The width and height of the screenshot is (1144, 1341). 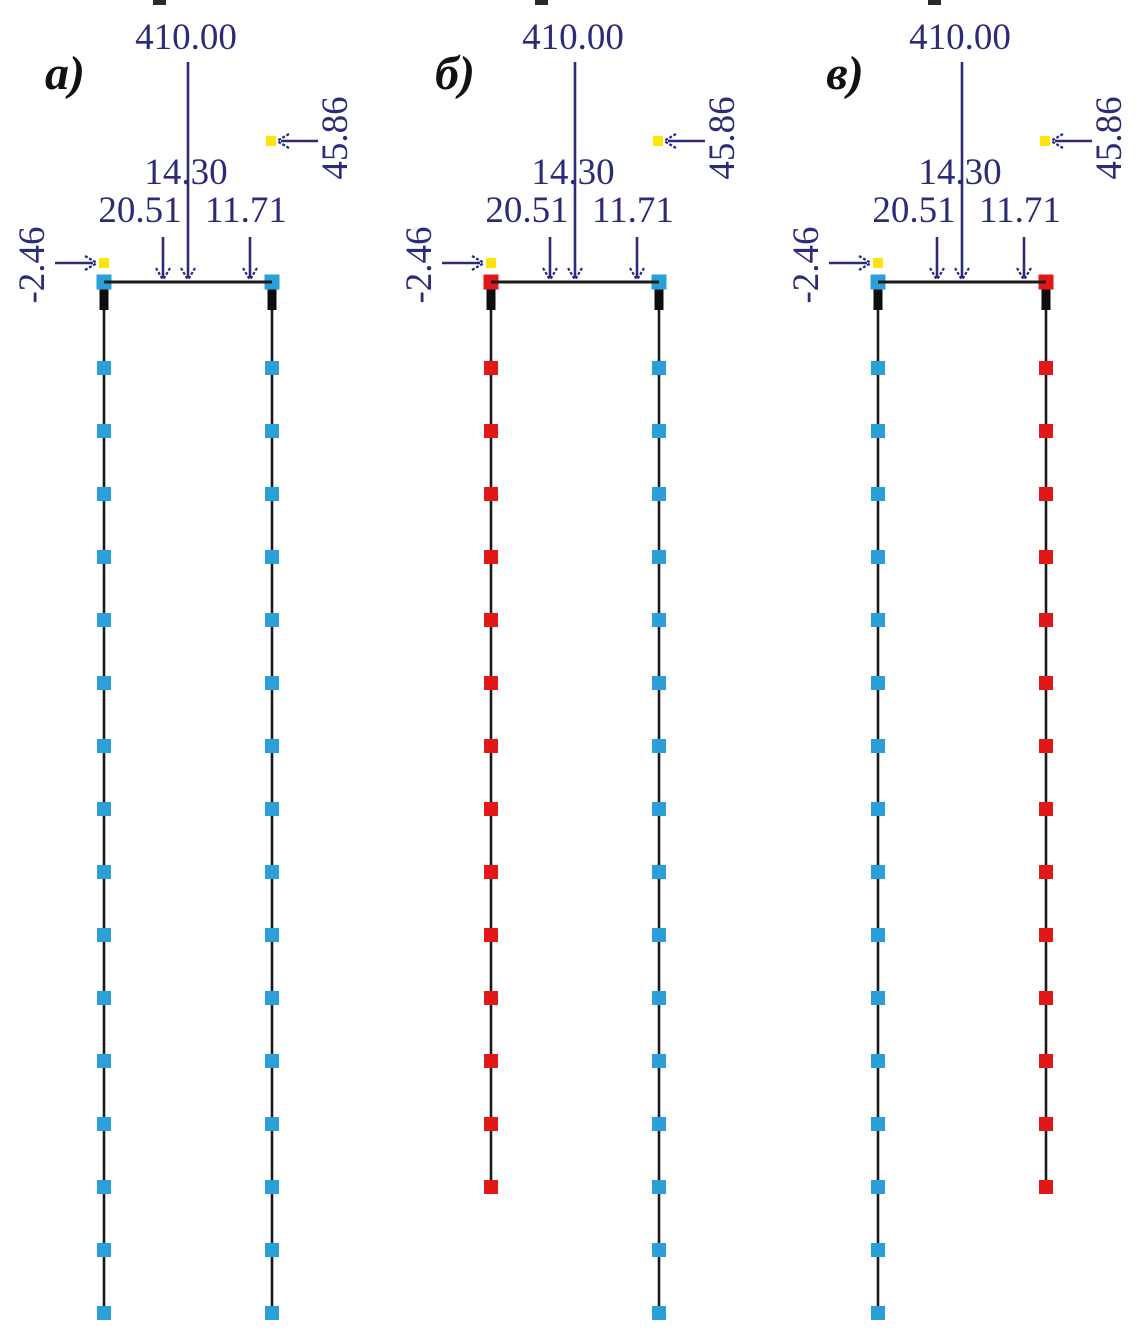 What do you see at coordinates (1020, 210) in the screenshot?
I see `force-right-label: 11.71` at bounding box center [1020, 210].